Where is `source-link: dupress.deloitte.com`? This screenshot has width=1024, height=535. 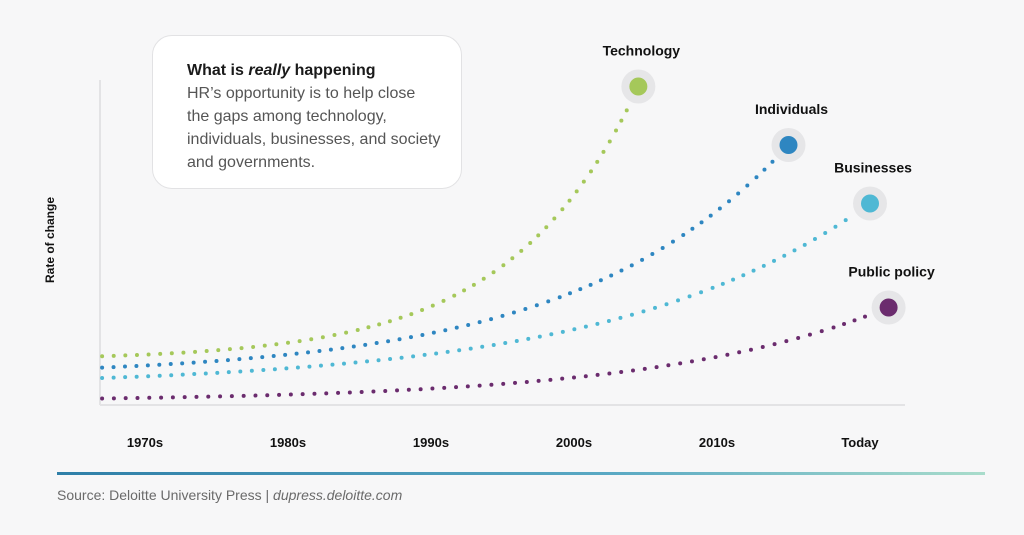
source-link: dupress.deloitte.com is located at coordinates (338, 495).